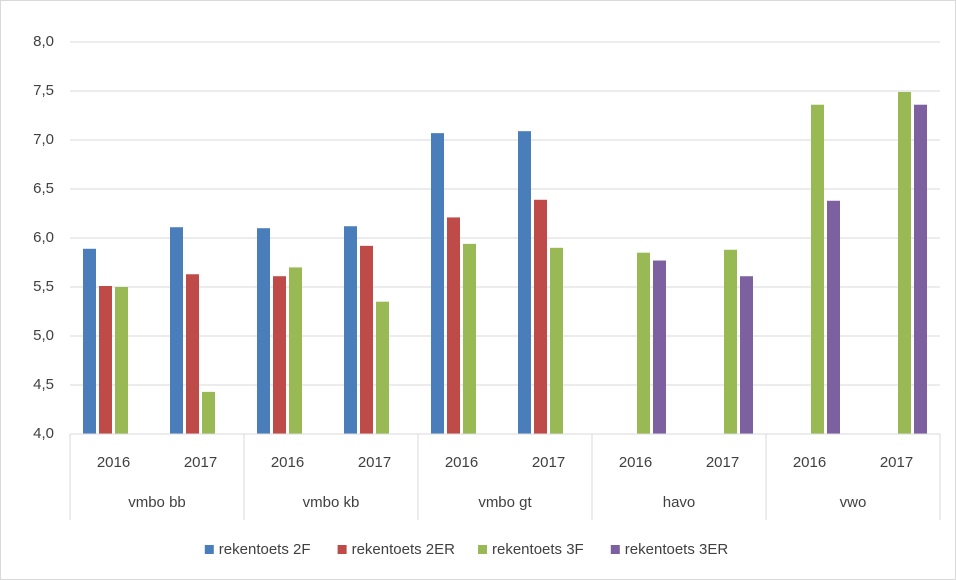 This screenshot has height=580, width=956. Describe the element at coordinates (677, 549) in the screenshot. I see `legend-label: rekentoets 3ER` at that location.